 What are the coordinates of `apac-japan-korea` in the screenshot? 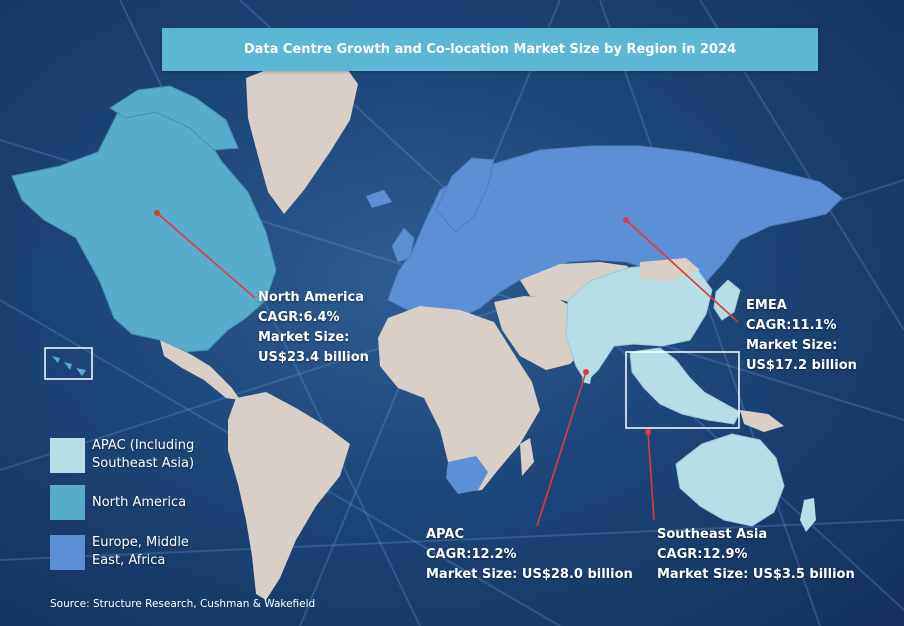 It's located at (727, 300).